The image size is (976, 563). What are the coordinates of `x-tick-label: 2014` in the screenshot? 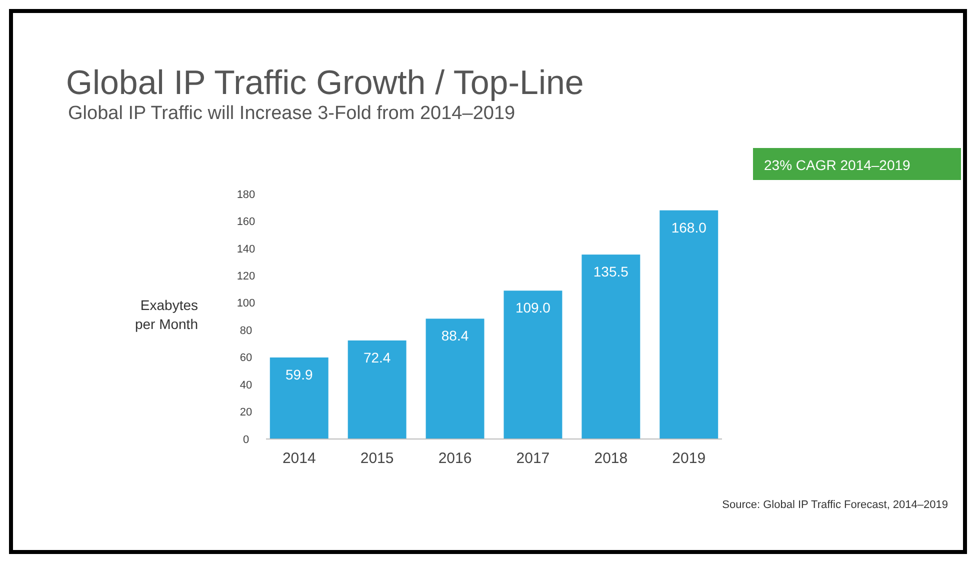 It's located at (299, 458).